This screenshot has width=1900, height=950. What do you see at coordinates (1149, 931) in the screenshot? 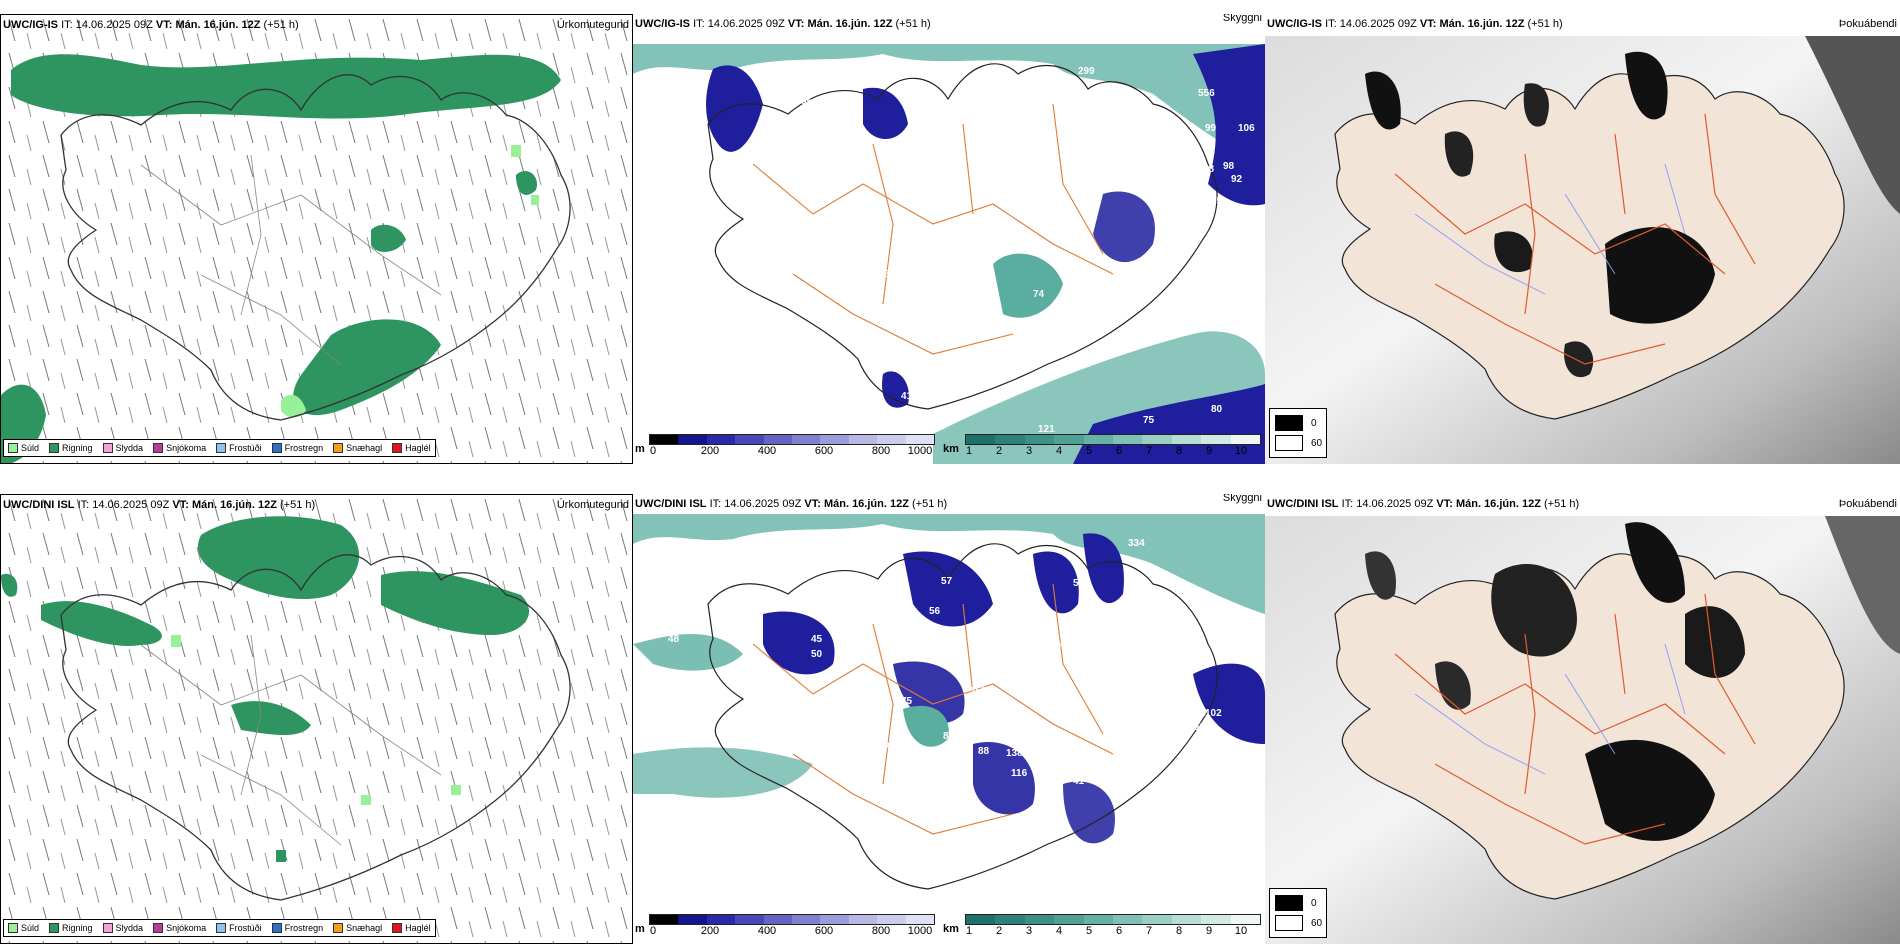
I see `colorbar-tick: 7` at bounding box center [1149, 931].